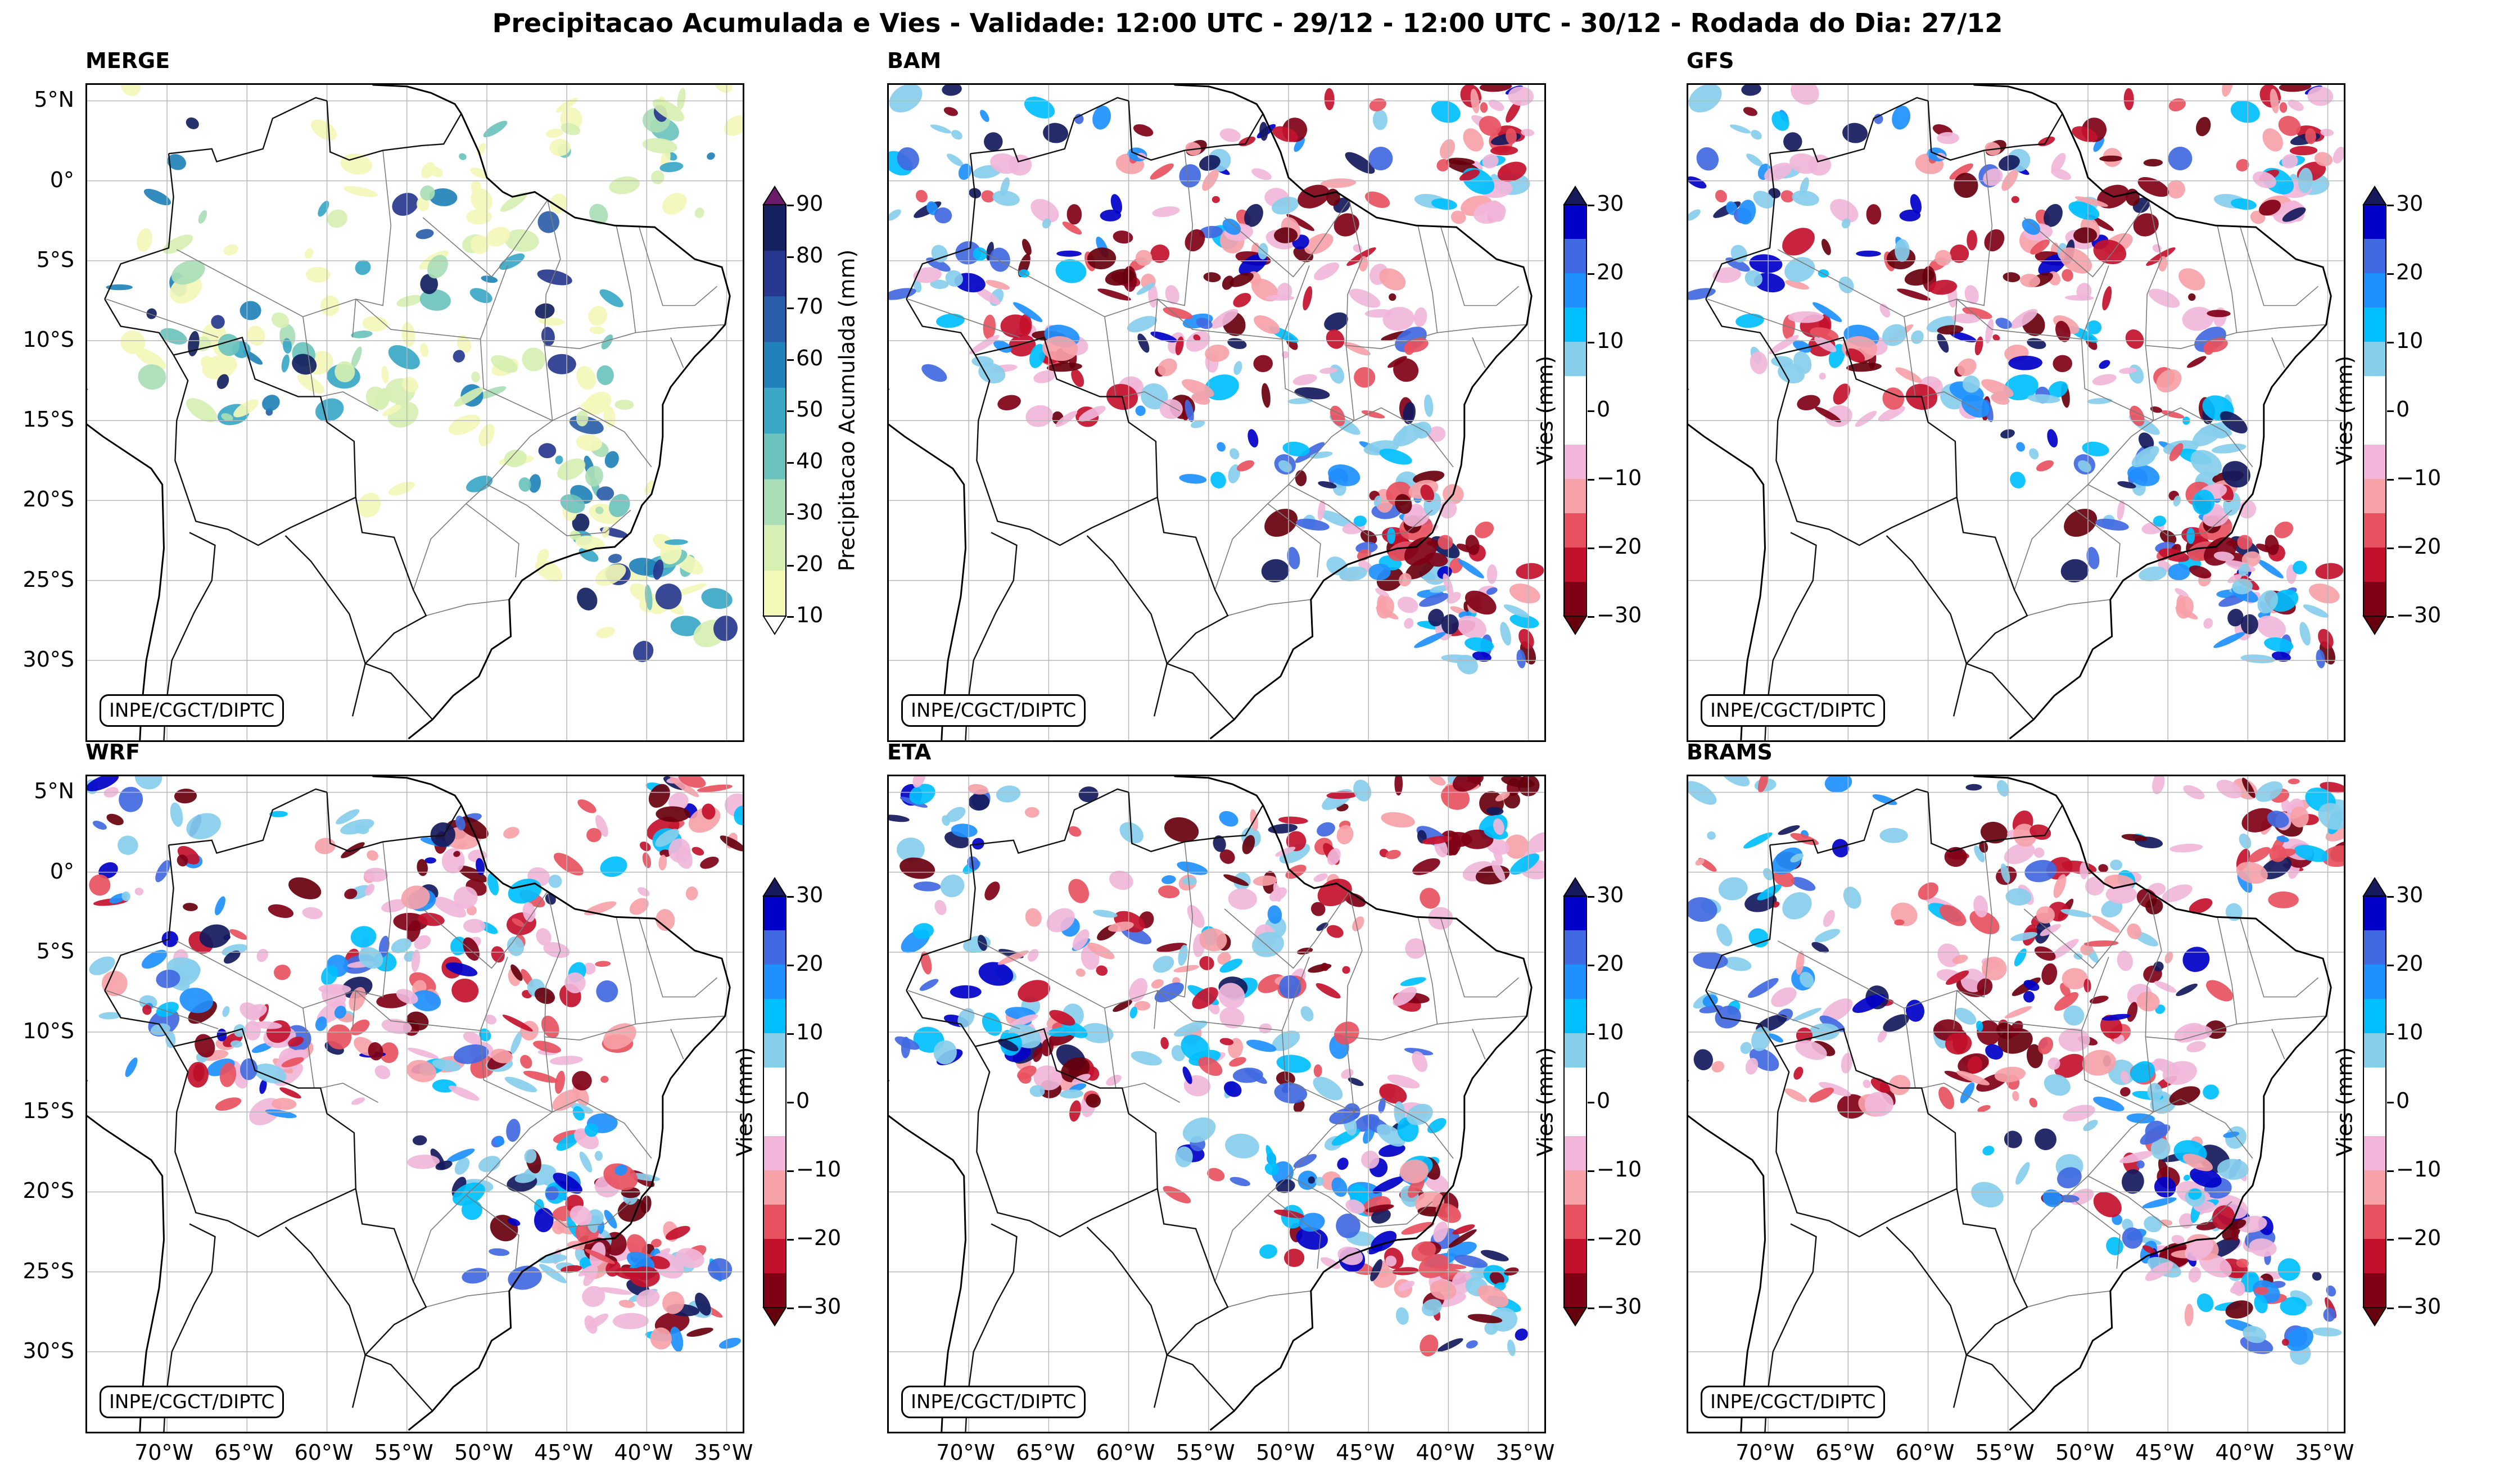  I want to click on longitude-label: 70°W, so click(966, 1452).